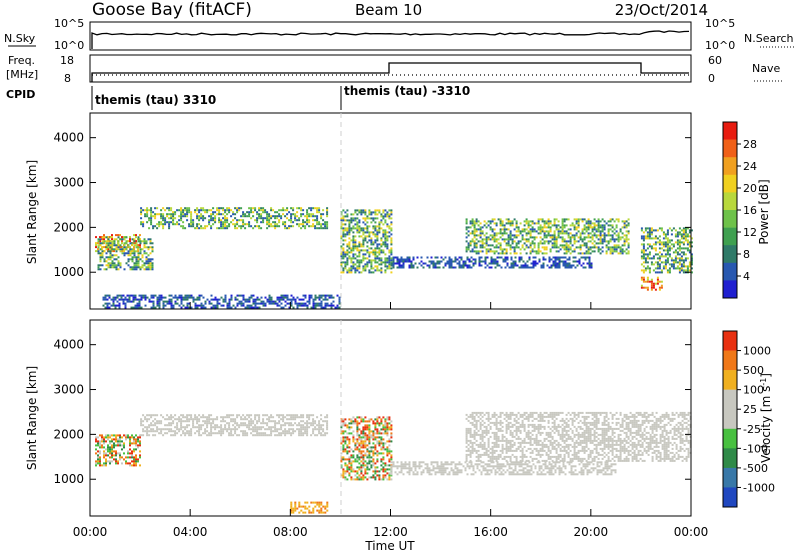 The height and width of the screenshot is (554, 800). I want to click on station-title: Goose Bay (fitACF), so click(172, 10).